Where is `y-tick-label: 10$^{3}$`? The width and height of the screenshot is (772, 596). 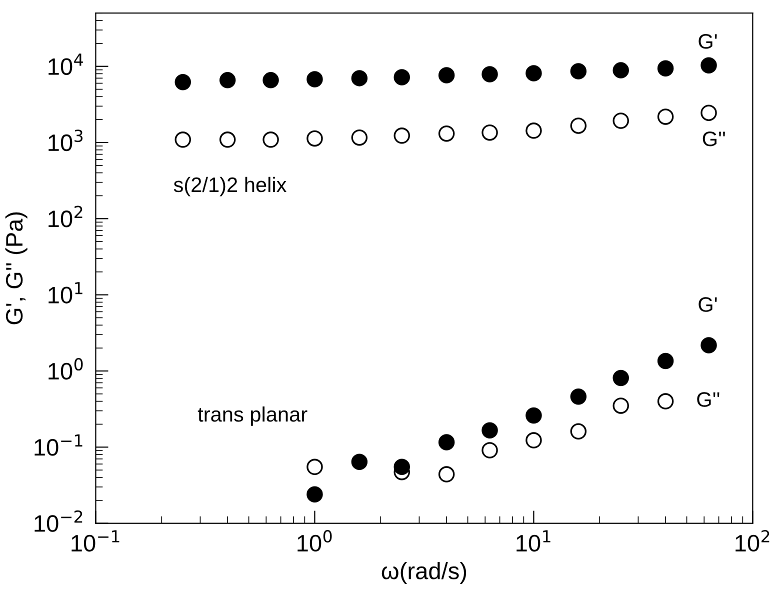 y-tick-label: 10$^{3}$ is located at coordinates (65, 141).